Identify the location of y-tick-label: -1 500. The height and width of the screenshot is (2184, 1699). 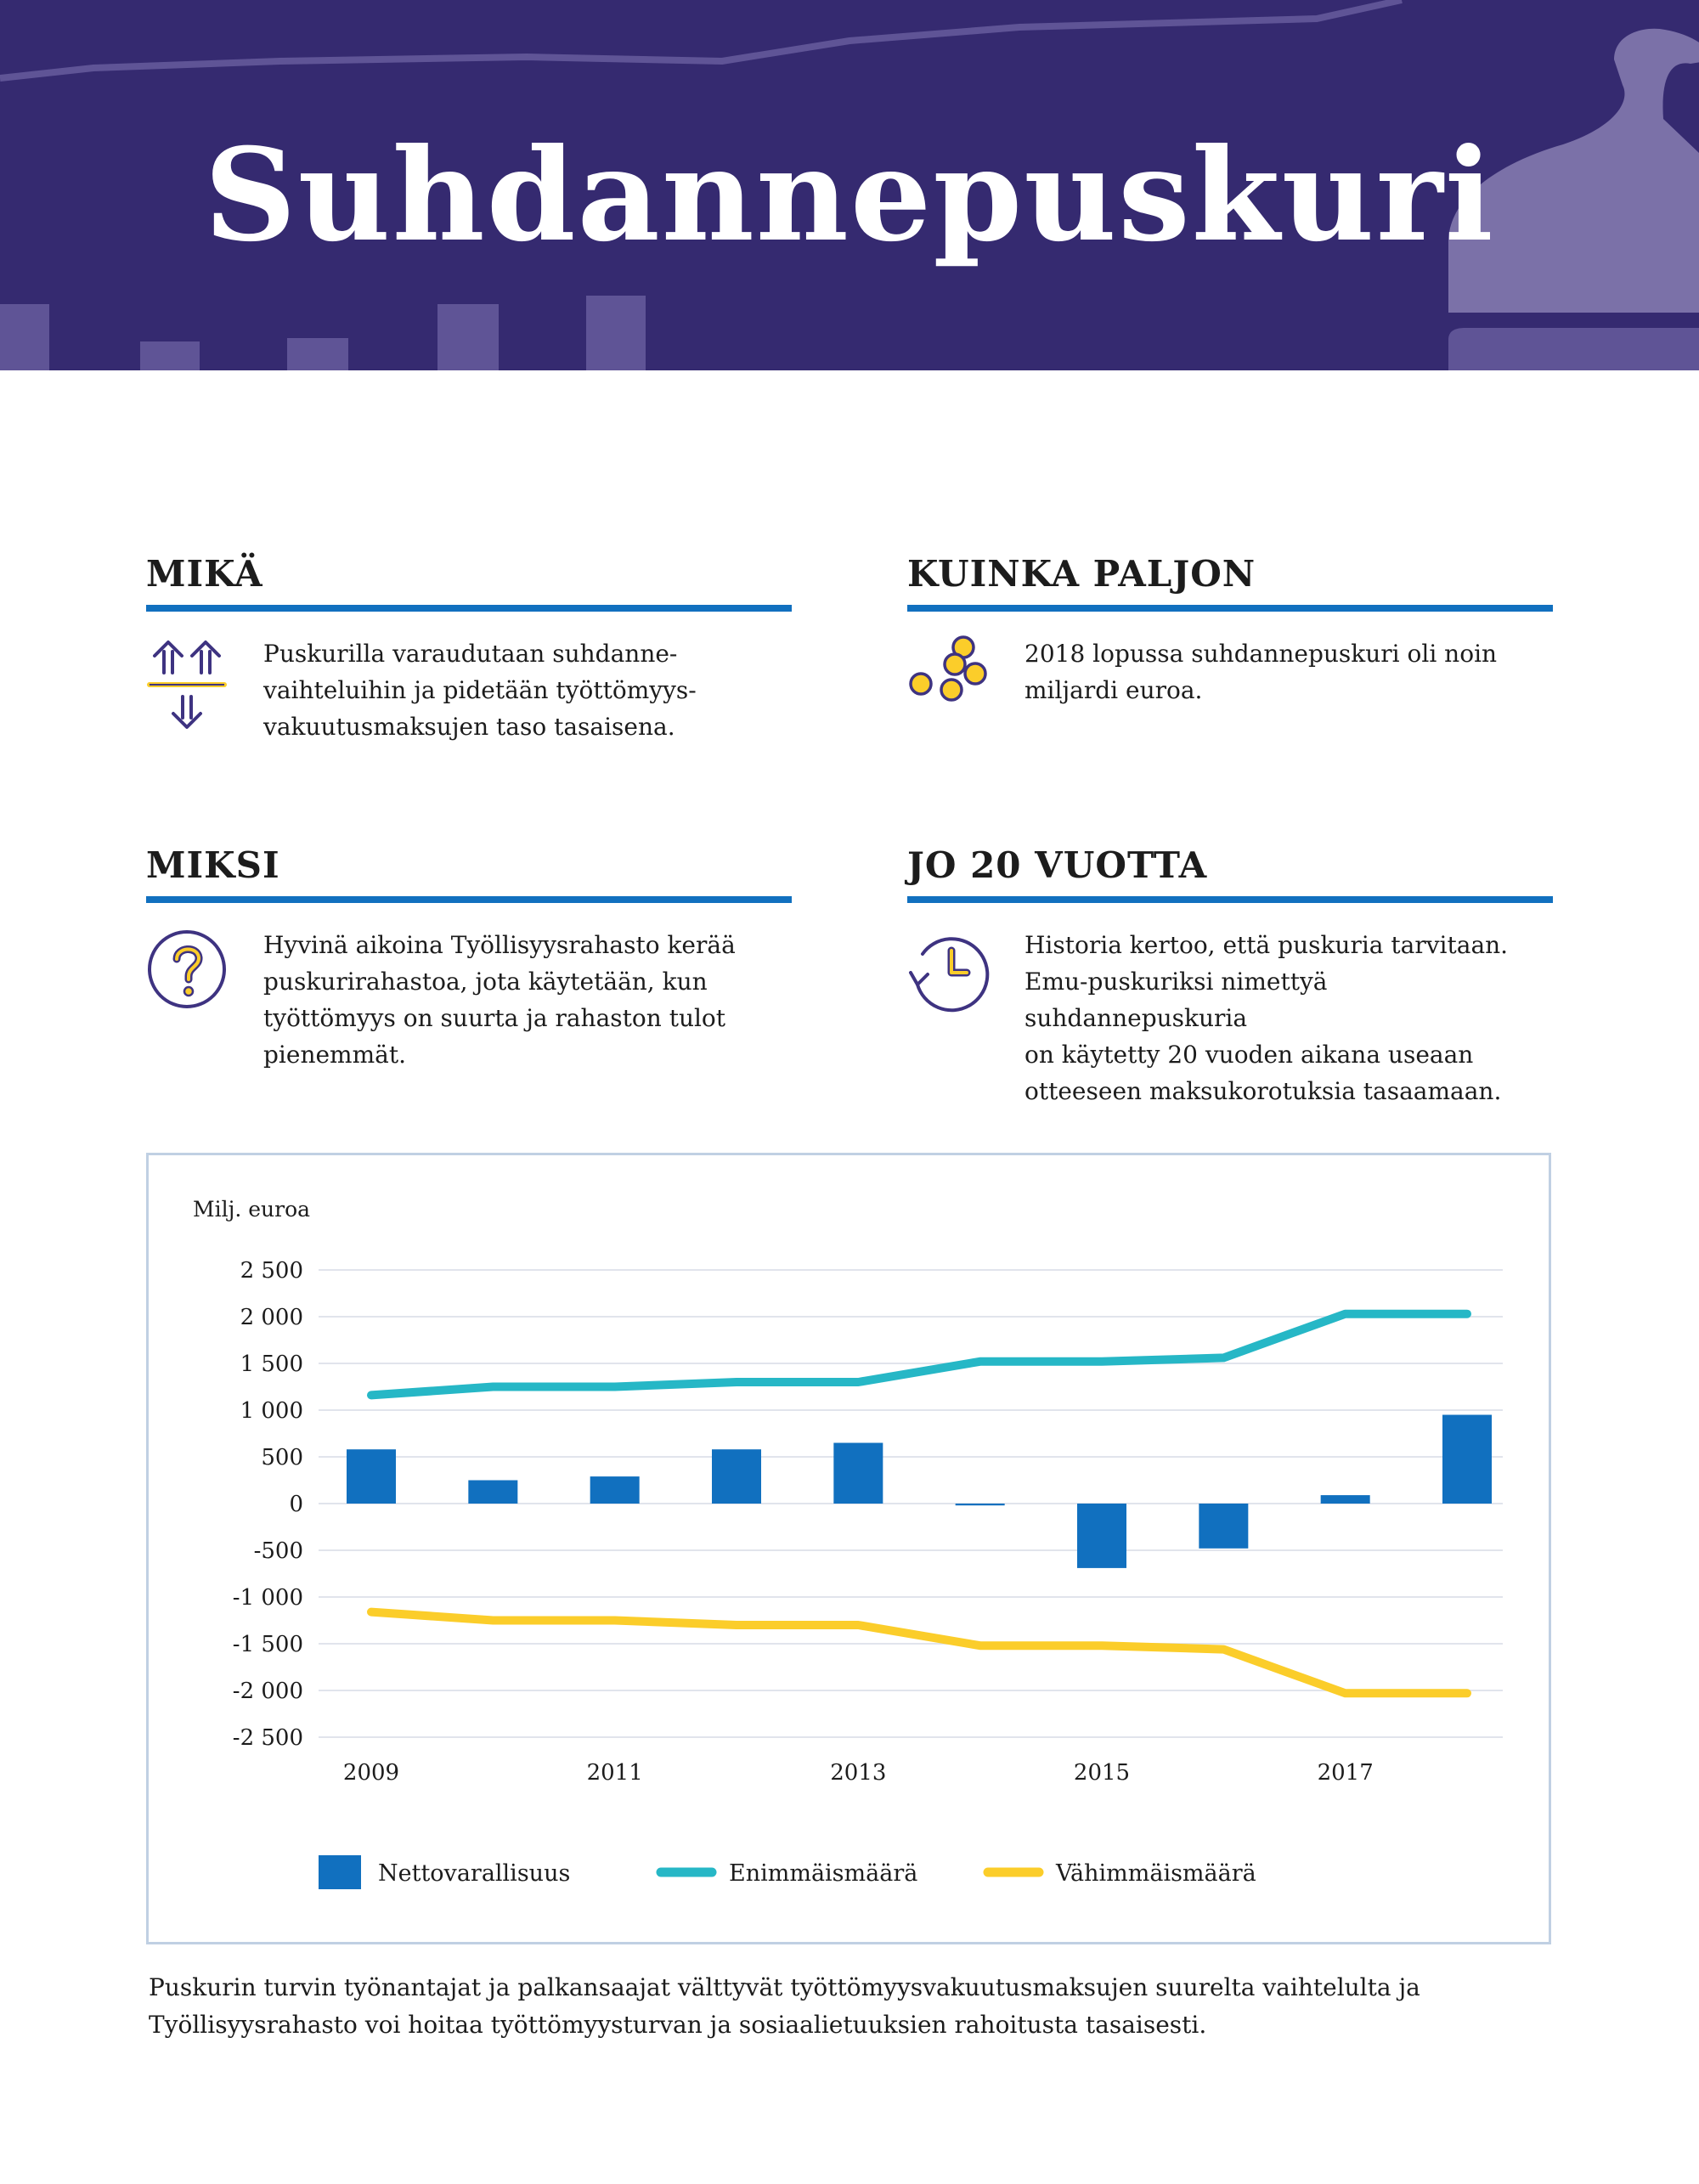
(268, 1645).